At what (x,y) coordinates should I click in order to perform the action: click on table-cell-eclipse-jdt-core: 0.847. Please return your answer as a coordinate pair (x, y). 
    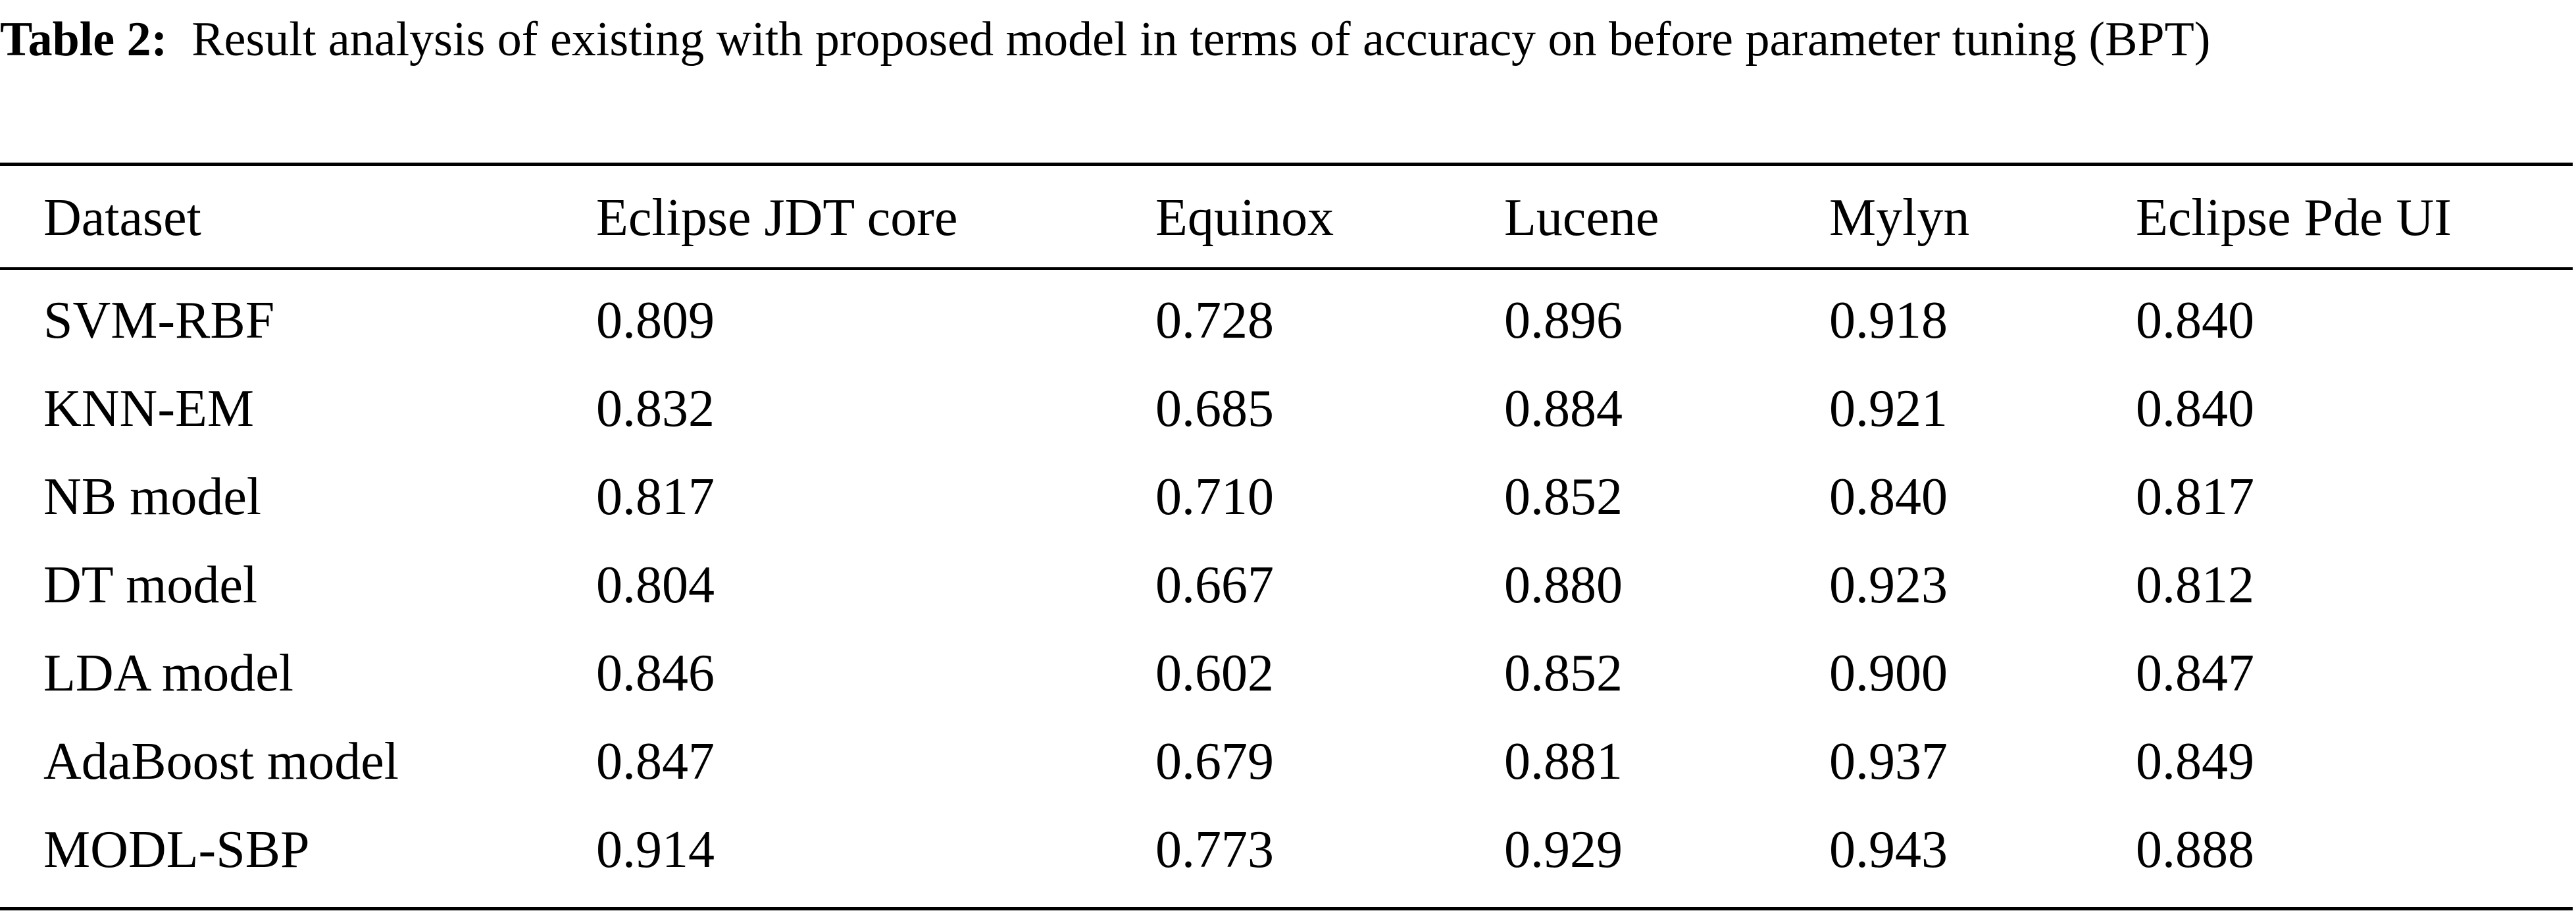
    Looking at the image, I should click on (655, 761).